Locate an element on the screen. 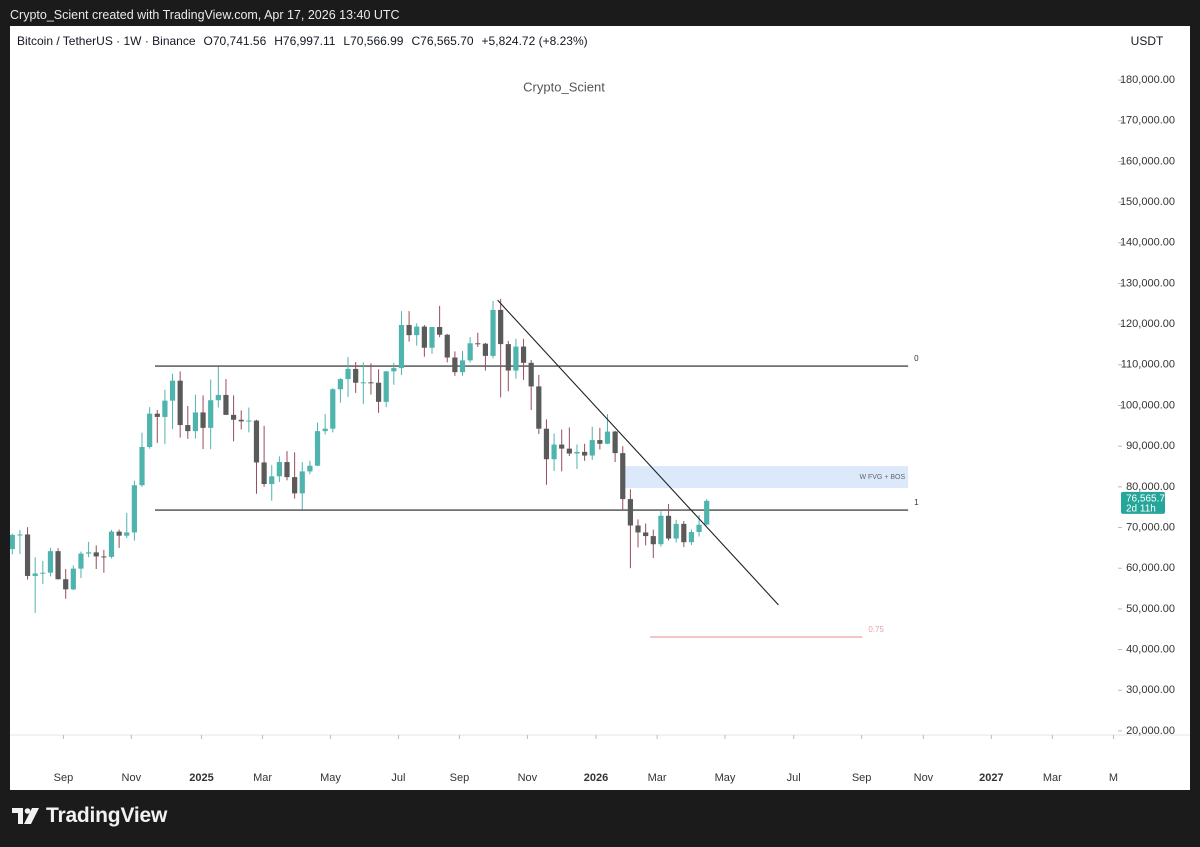 The width and height of the screenshot is (1200, 847). ohlc-close: C76,565.70 is located at coordinates (442, 41).